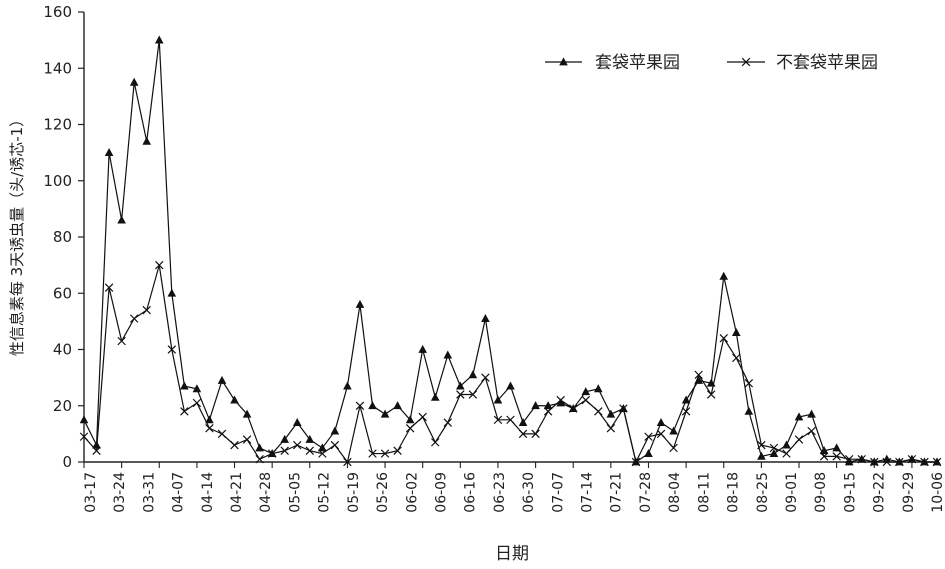 The image size is (945, 569). Describe the element at coordinates (17, 234) in the screenshot. I see `y-axis-title: 性信息素每 3天诱虫量（头/诱芯-1）` at that location.